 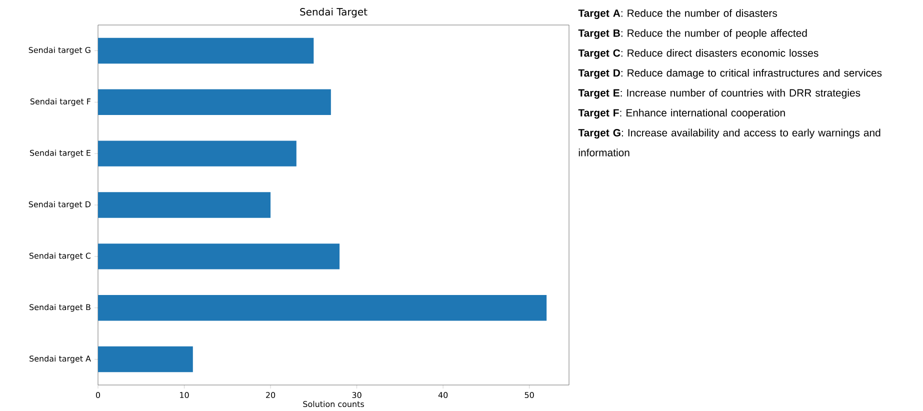 What do you see at coordinates (692, 34) in the screenshot?
I see `text: Target B: Reduce the number of people affected` at bounding box center [692, 34].